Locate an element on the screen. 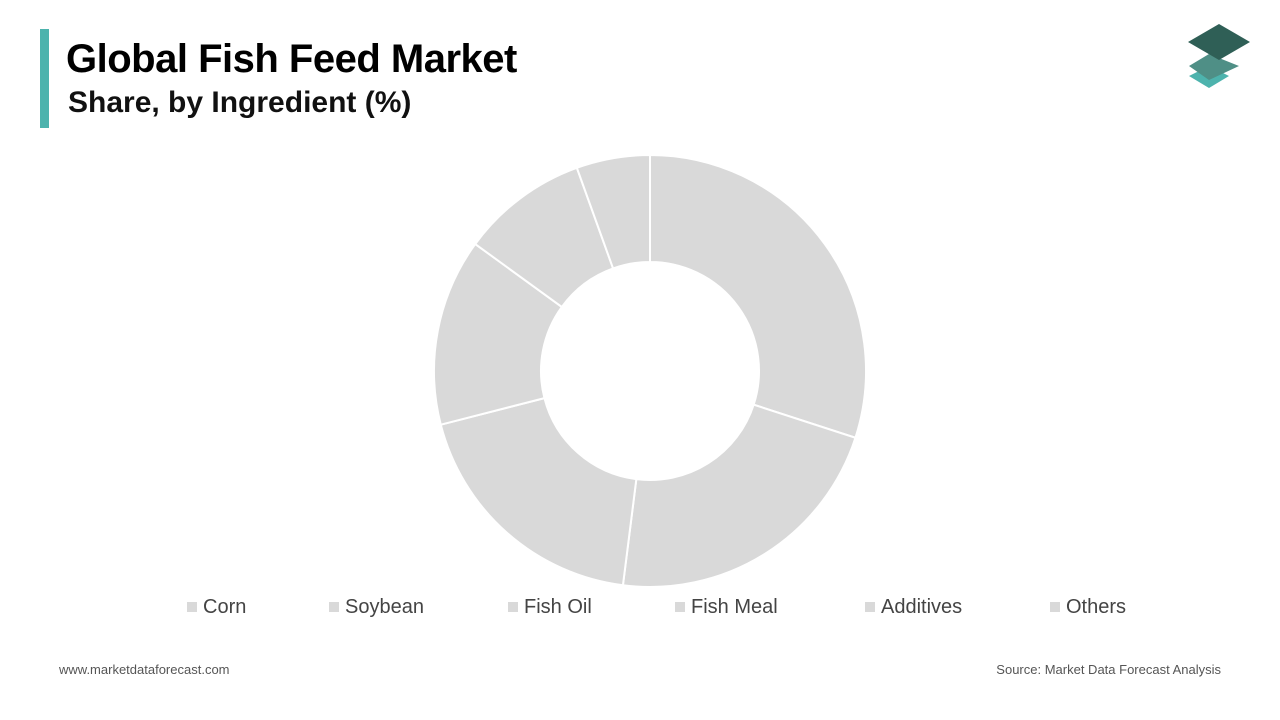  legend-label-corn: Corn is located at coordinates (225, 607).